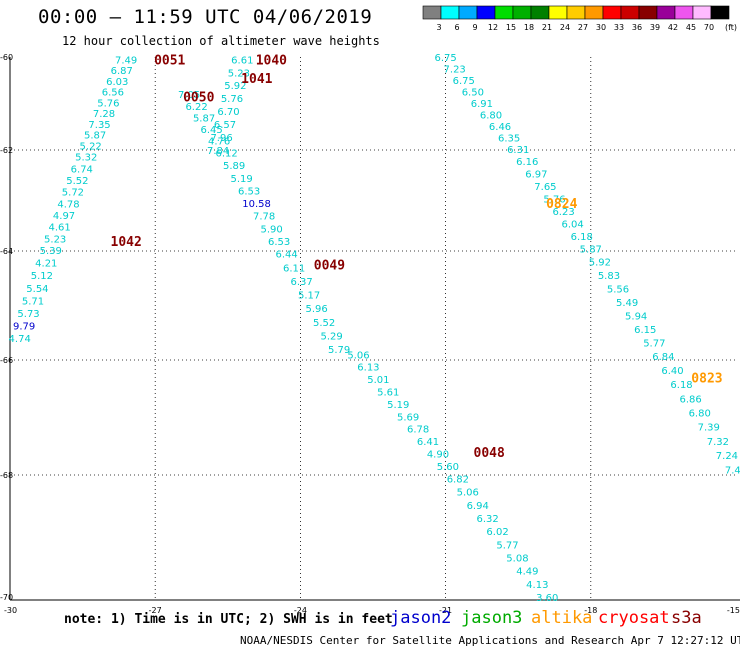 The image size is (740, 650). Describe the element at coordinates (368, 368) in the screenshot. I see `swh-value: 6.13` at that location.